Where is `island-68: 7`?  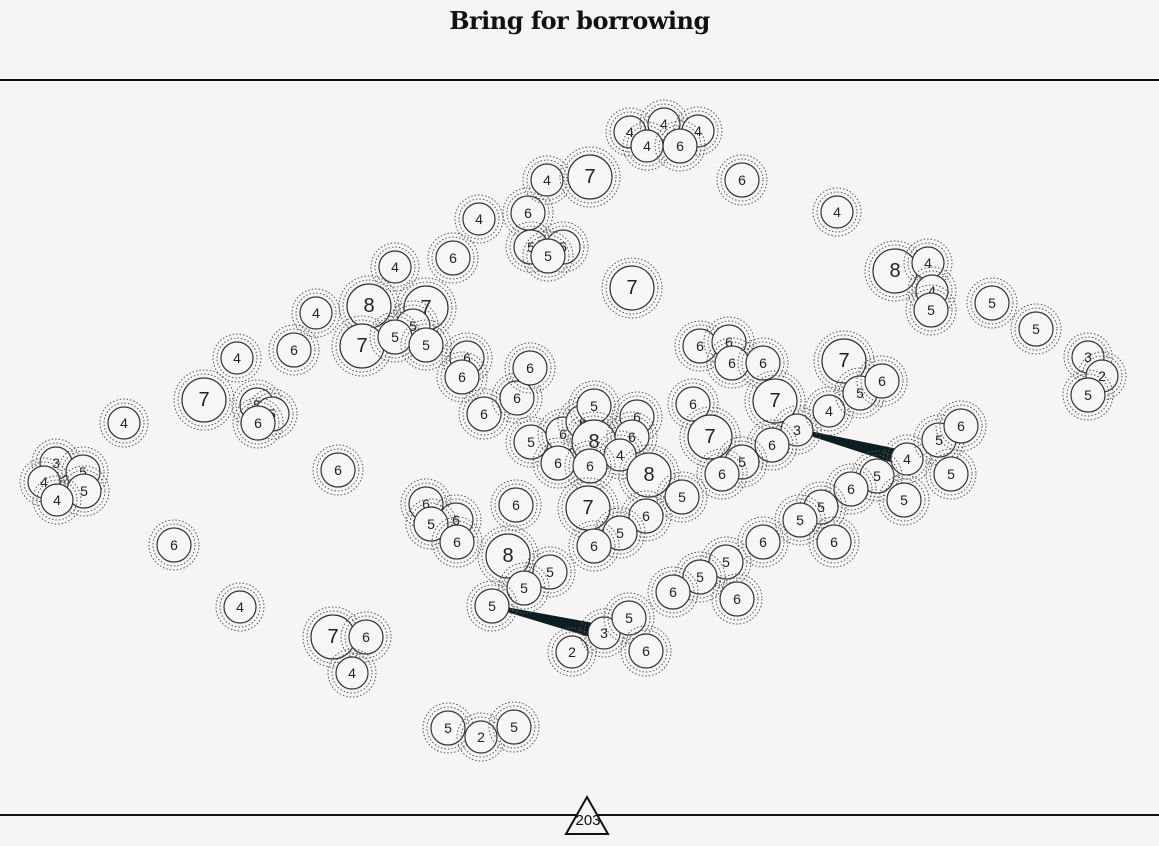 island-68: 7 is located at coordinates (588, 508).